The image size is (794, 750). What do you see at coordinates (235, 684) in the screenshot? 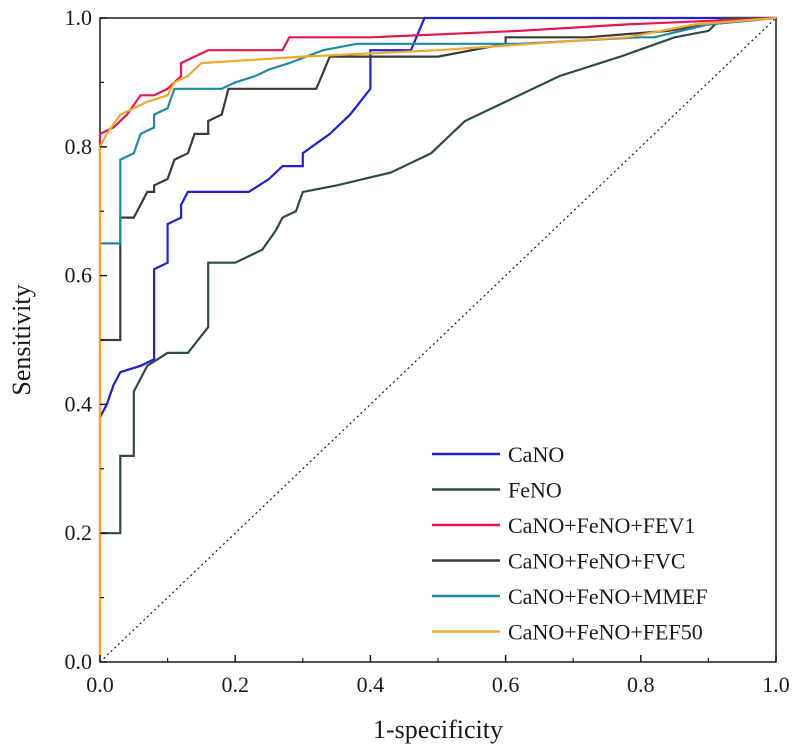
I see `x-tick-label: 0.2` at bounding box center [235, 684].